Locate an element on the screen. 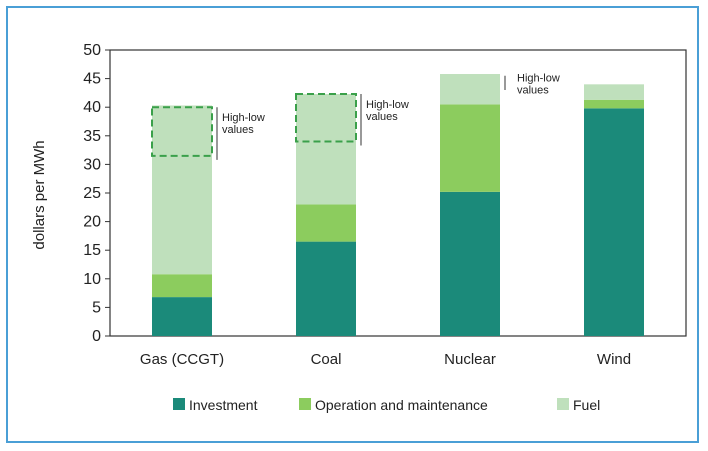 The height and width of the screenshot is (451, 708). legend-label: Fuel is located at coordinates (586, 405).